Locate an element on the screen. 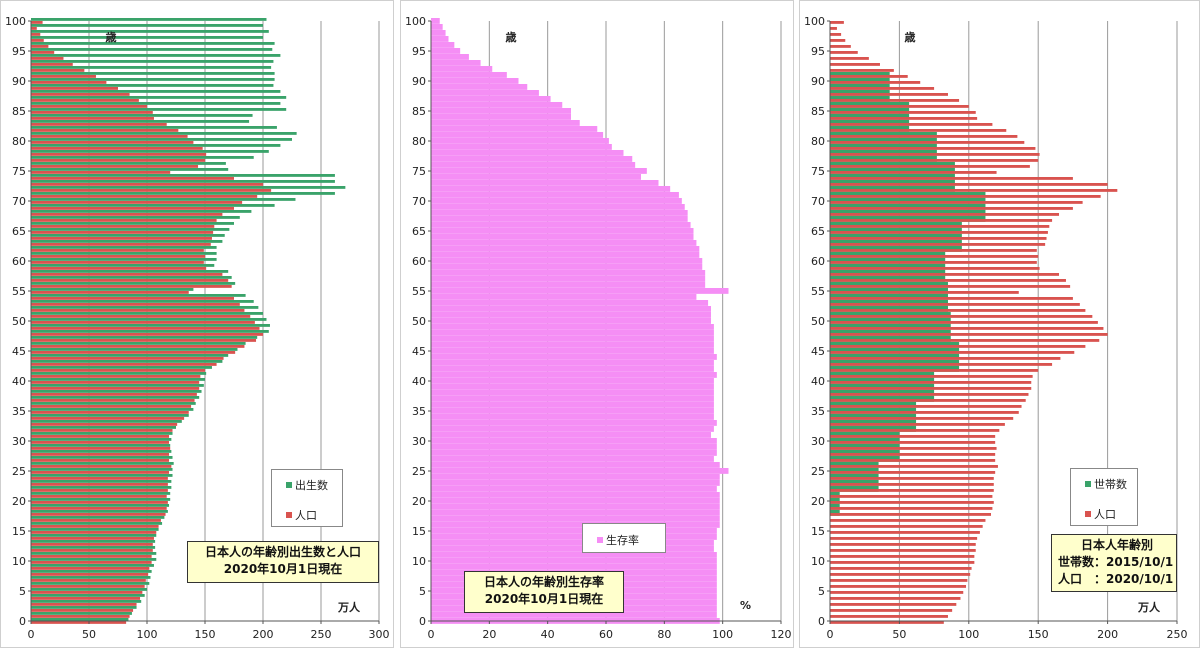 This screenshot has height=648, width=1200. y-tick-label: 0 is located at coordinates (22, 621).